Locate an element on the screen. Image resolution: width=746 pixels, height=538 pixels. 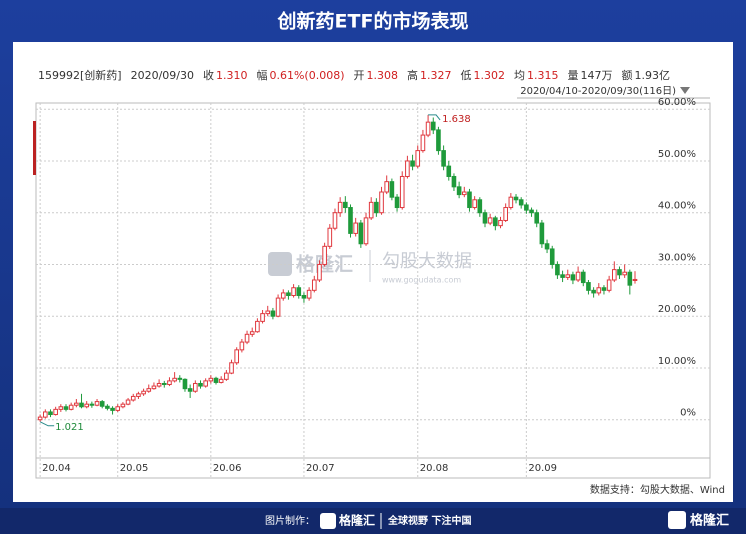
y-tick-label: 30.00% is located at coordinates (677, 257).